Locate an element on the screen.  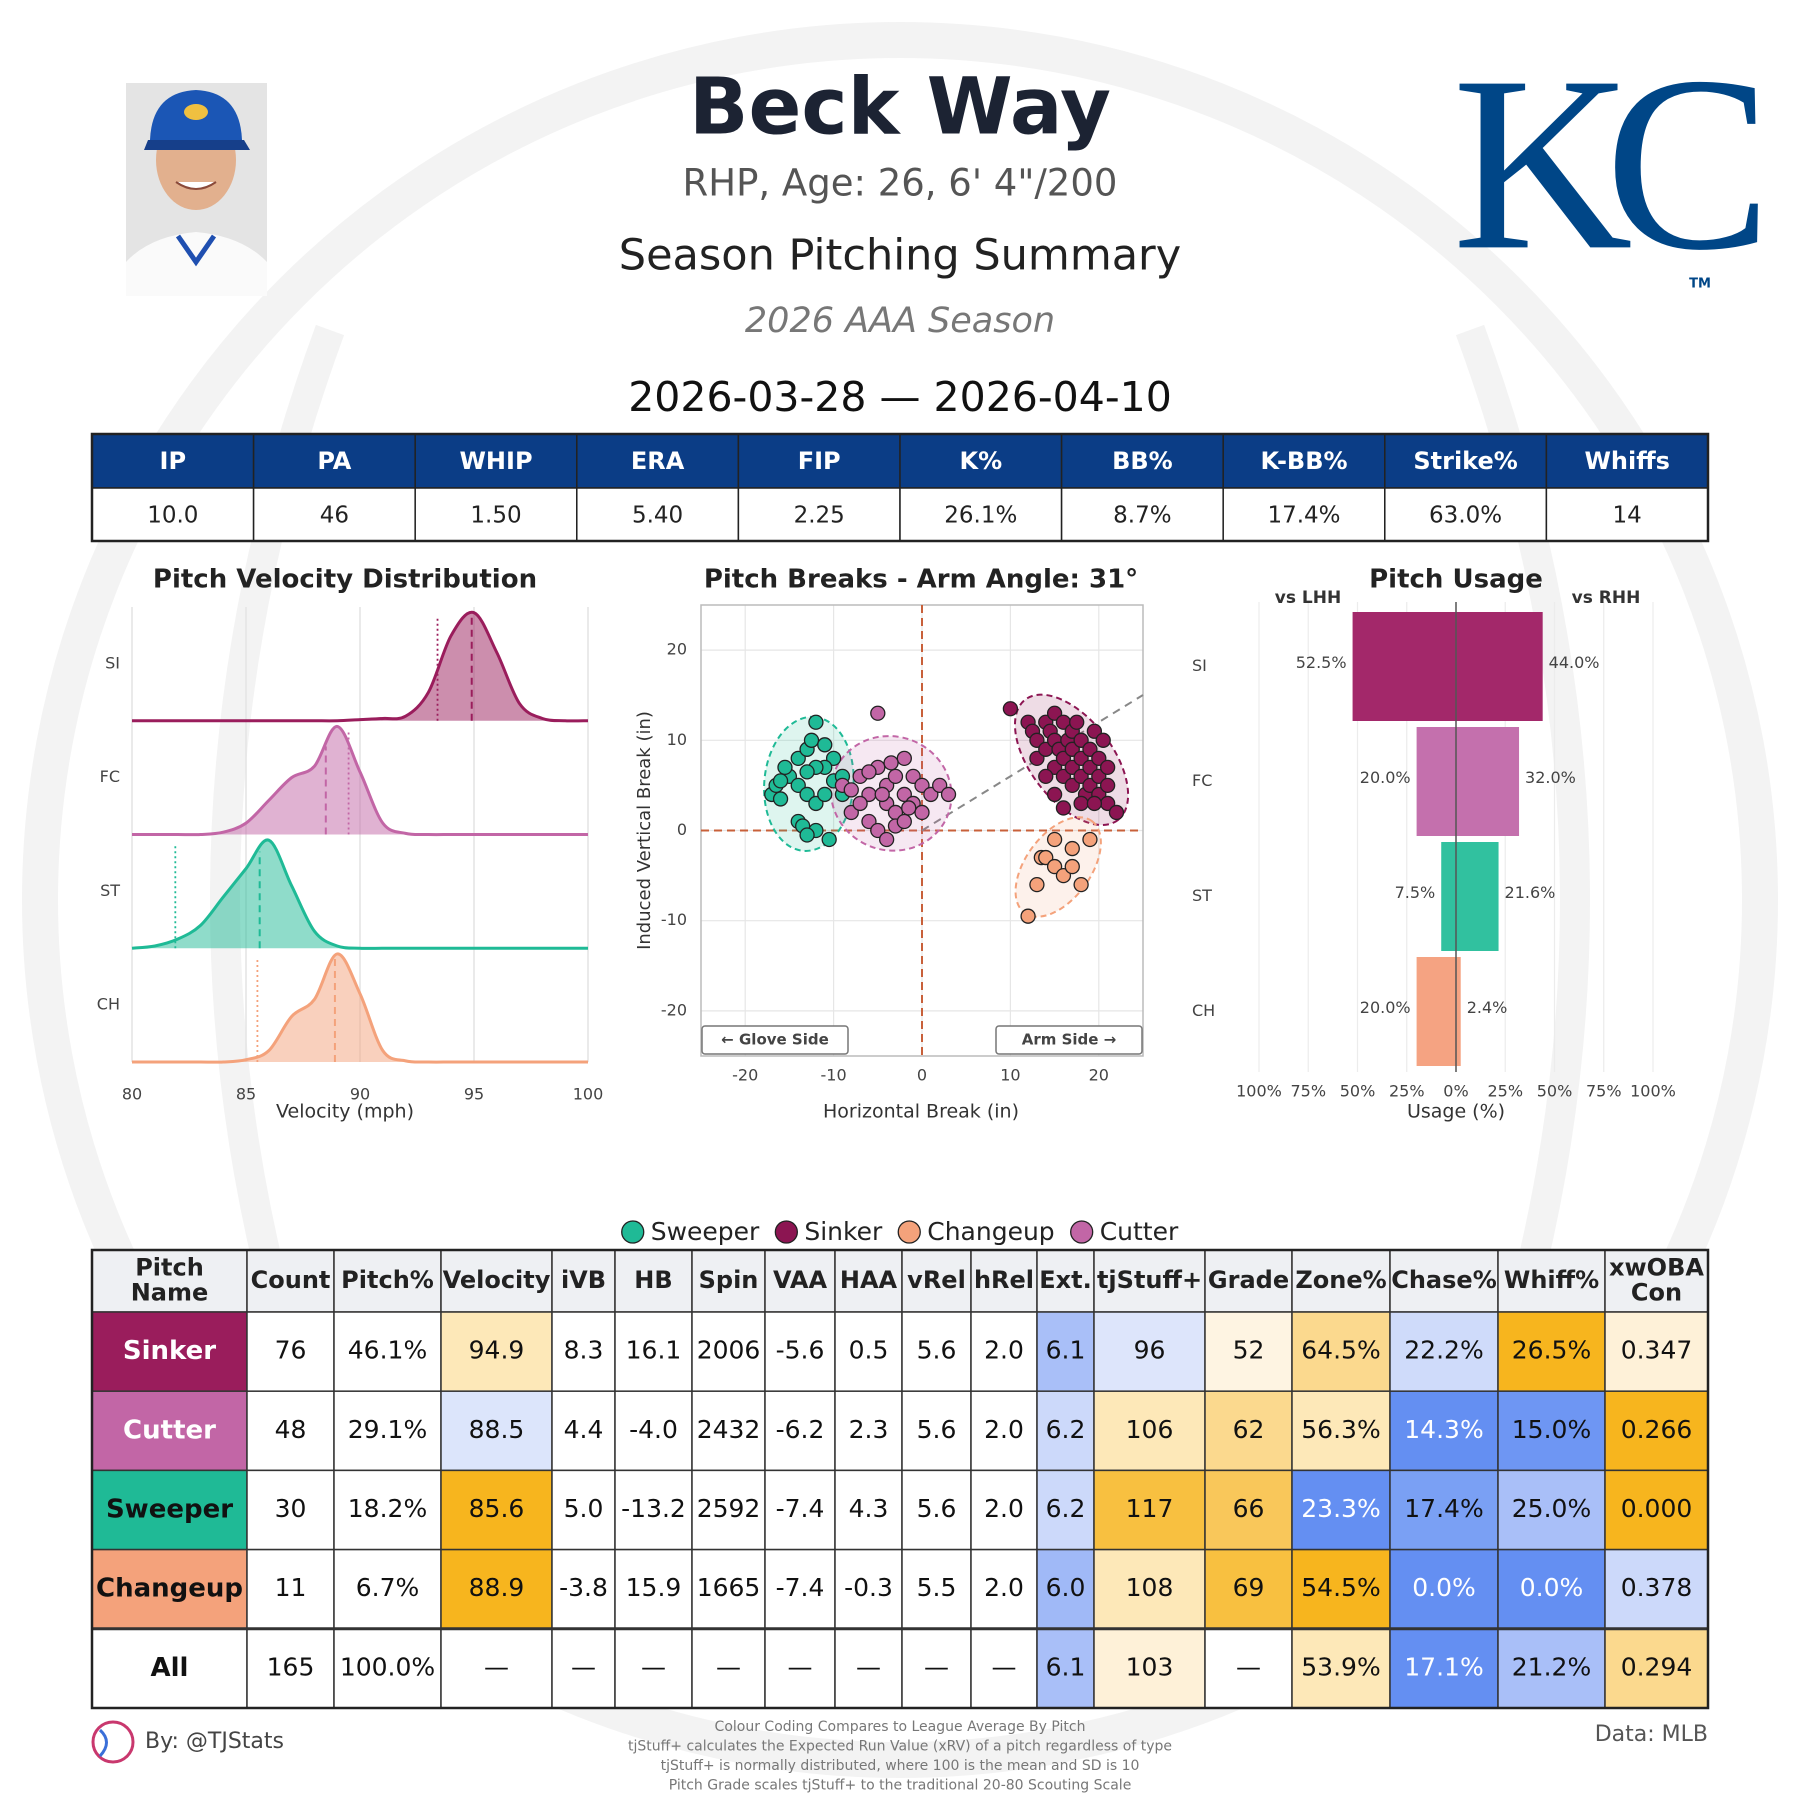
stats-value: 10.0 is located at coordinates (172, 516).